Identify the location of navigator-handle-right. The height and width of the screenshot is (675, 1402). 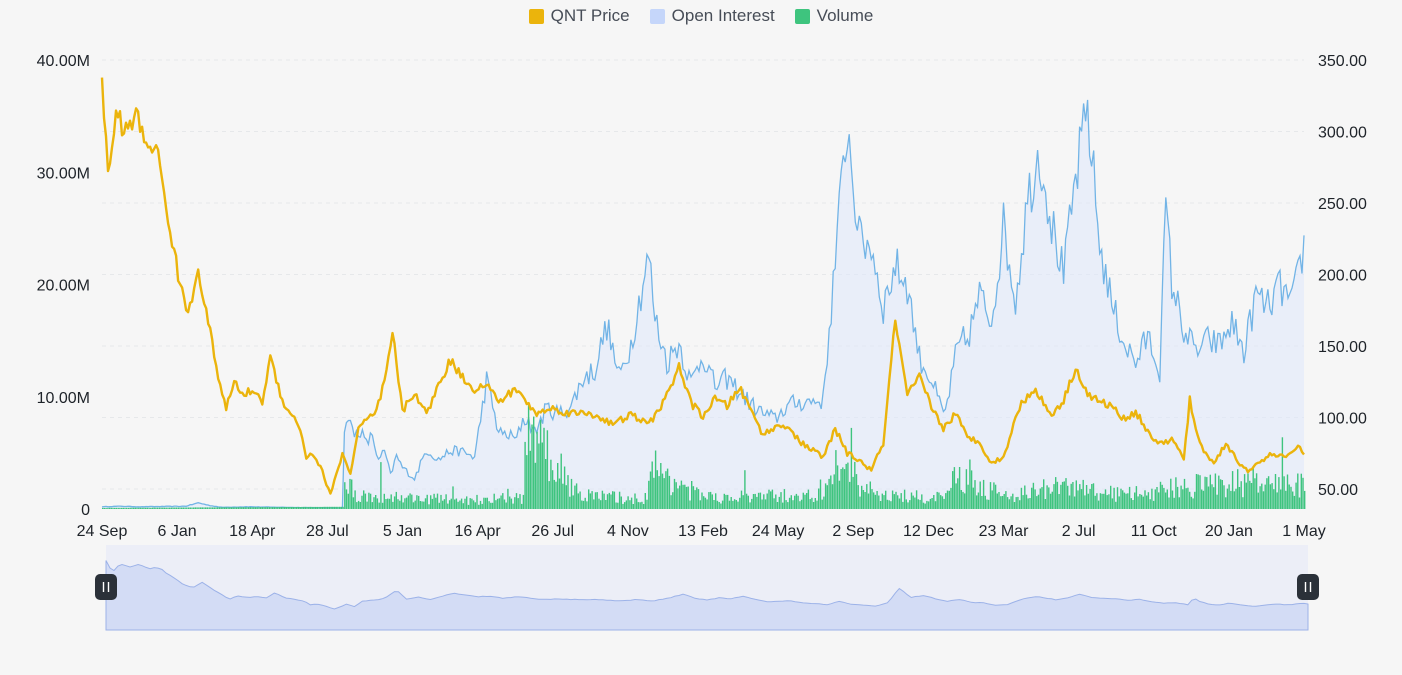
(1308, 587).